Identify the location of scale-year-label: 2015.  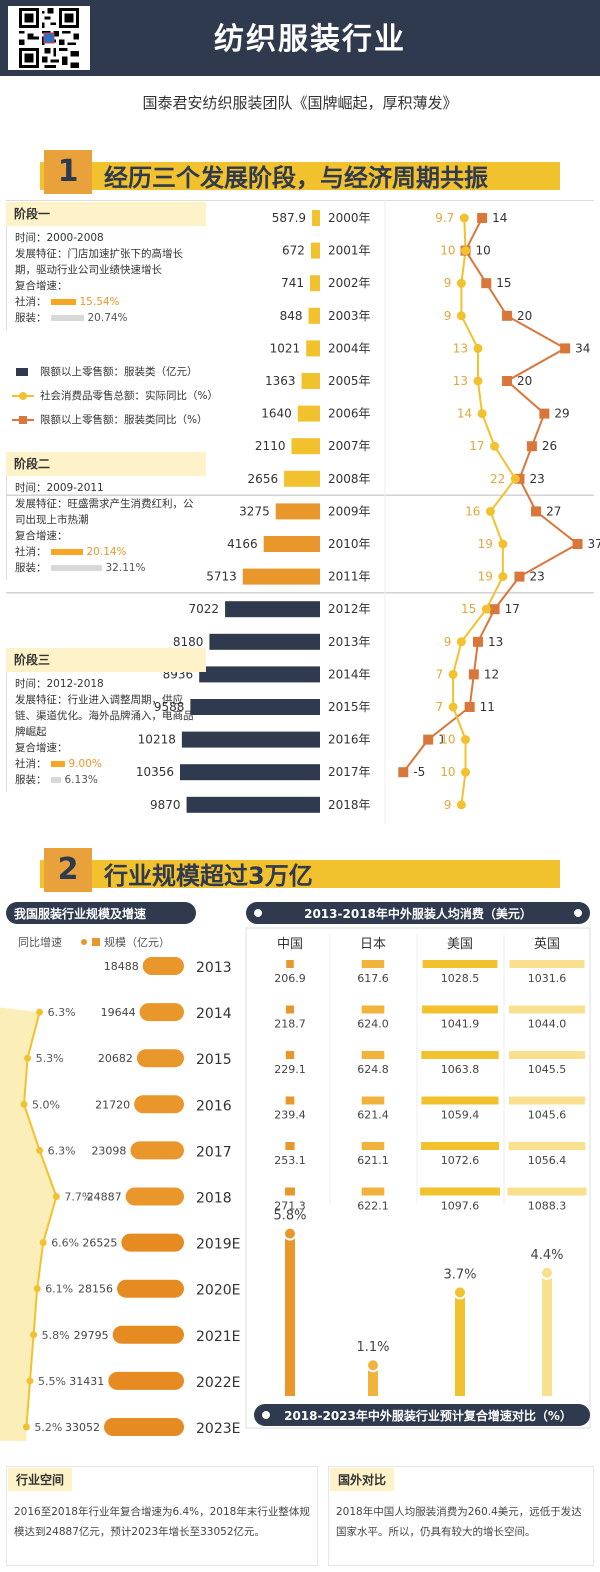
(214, 1060).